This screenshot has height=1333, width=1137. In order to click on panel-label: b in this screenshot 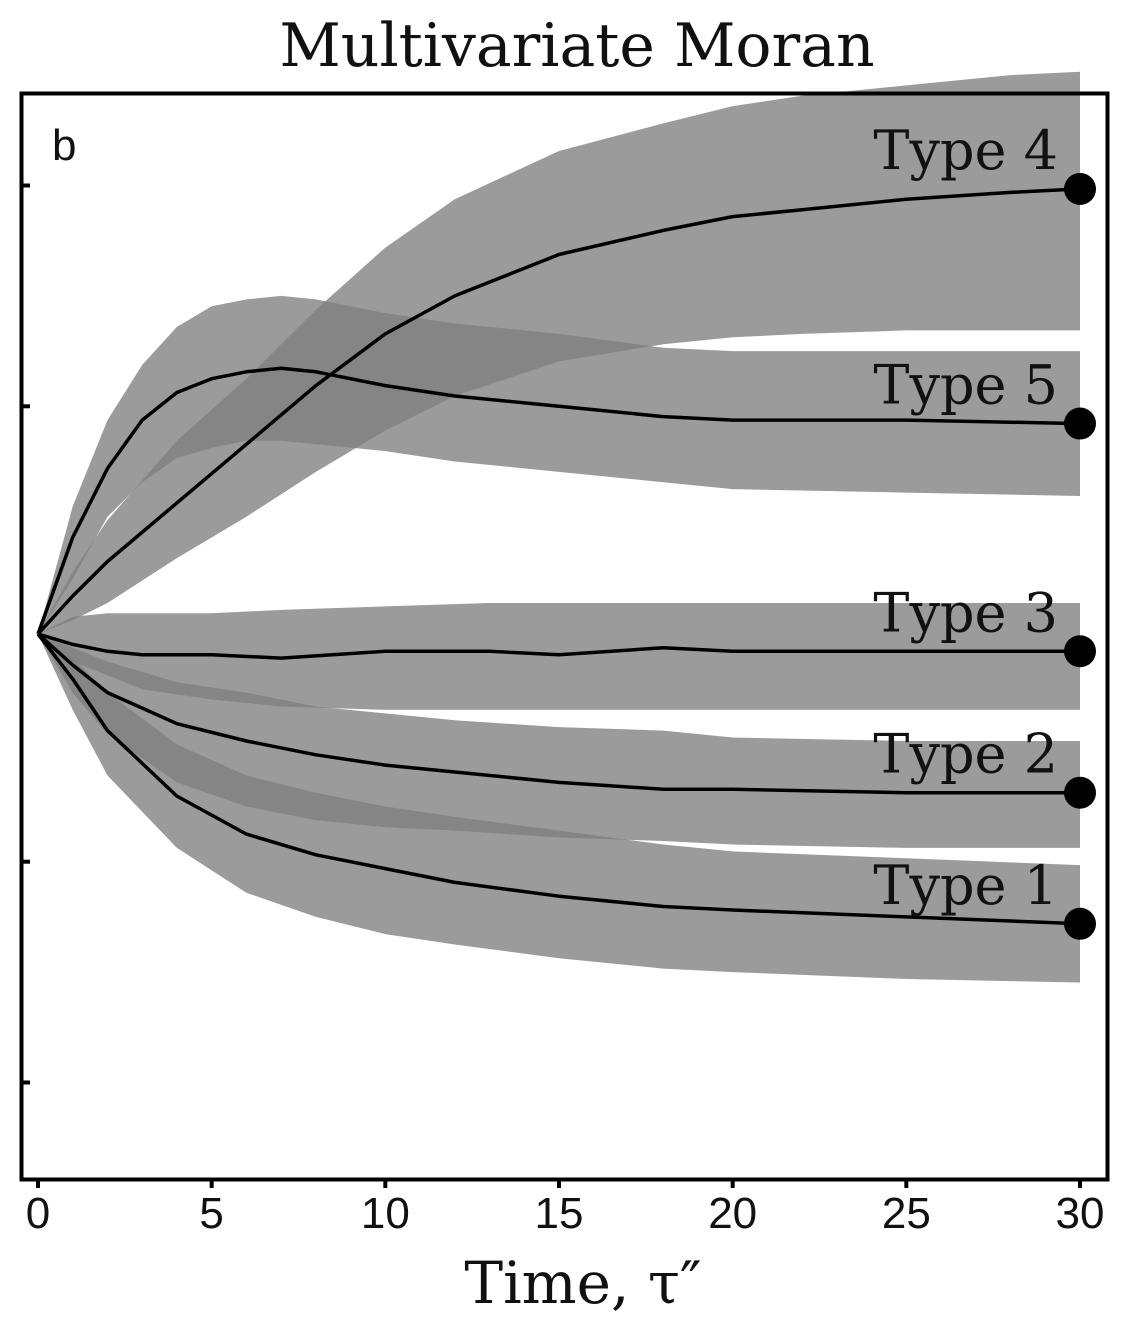, I will do `click(64, 145)`.